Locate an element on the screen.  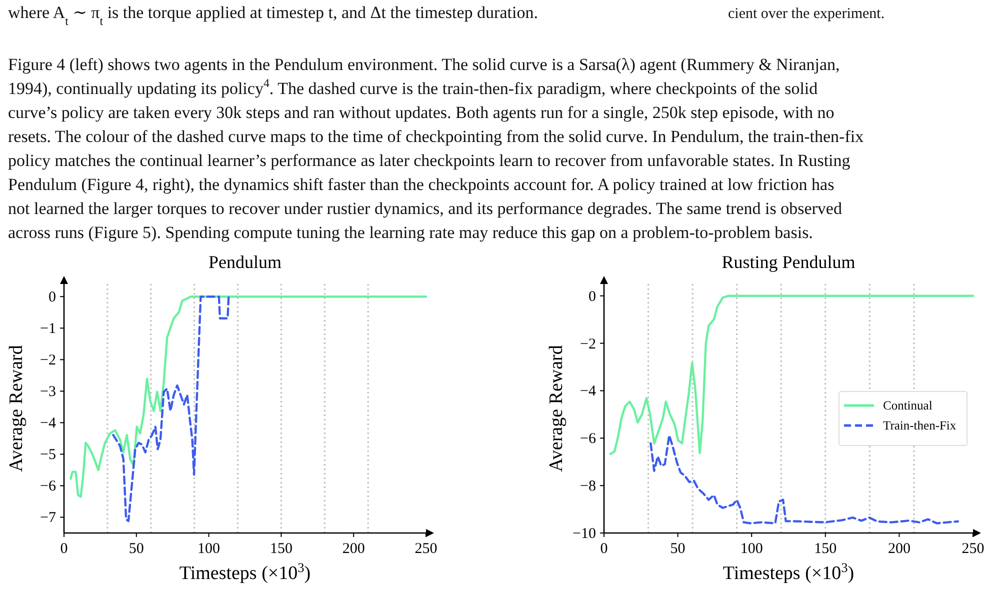
text: across runs (Figure 5). Spending compute tuning the learning rate may reduce this gap on a problem-to-problem basis. is located at coordinates (410, 232).